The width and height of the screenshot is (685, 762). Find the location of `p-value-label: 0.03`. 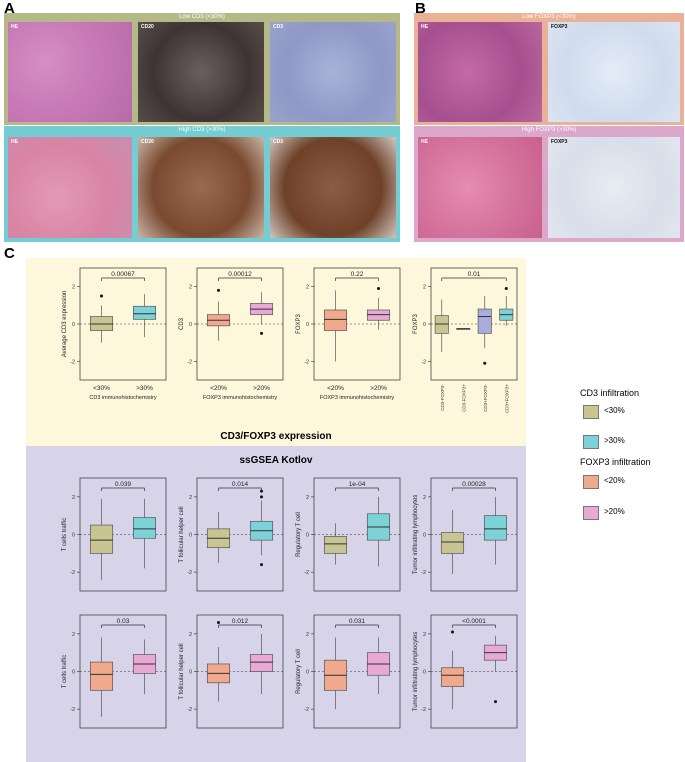

p-value-label: 0.03 is located at coordinates (123, 621).